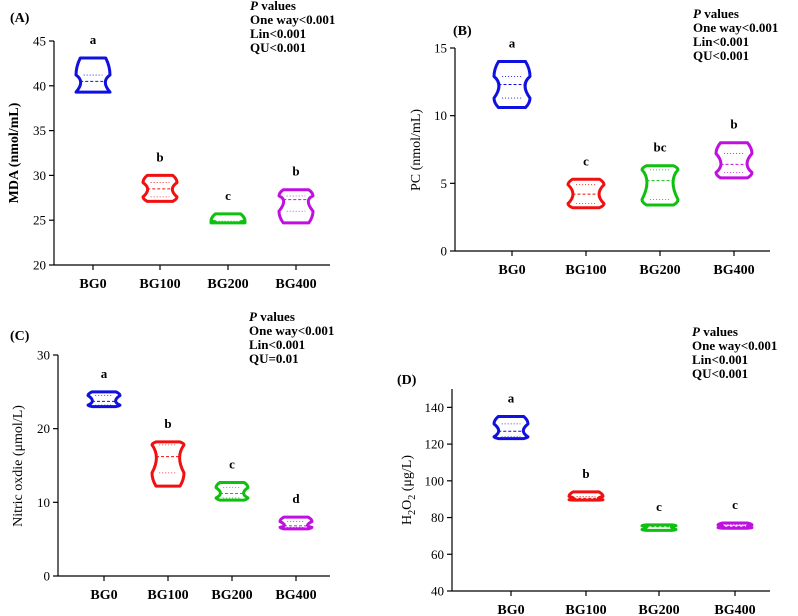 The width and height of the screenshot is (798, 616). What do you see at coordinates (435, 444) in the screenshot?
I see `y-tick-label: 120` at bounding box center [435, 444].